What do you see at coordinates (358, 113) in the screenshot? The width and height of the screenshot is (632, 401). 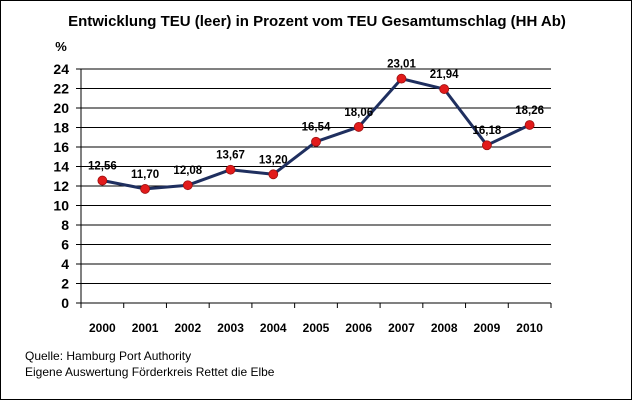 I see `data-label-2006: 18,06` at bounding box center [358, 113].